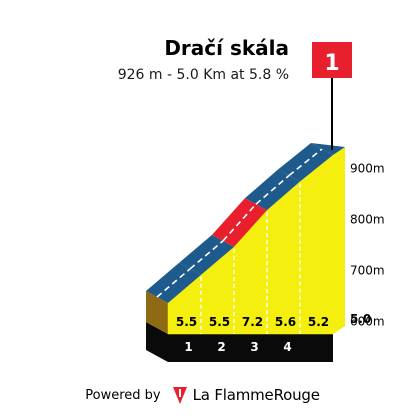  I want to click on powered-by-label: Powered by, so click(123, 395).